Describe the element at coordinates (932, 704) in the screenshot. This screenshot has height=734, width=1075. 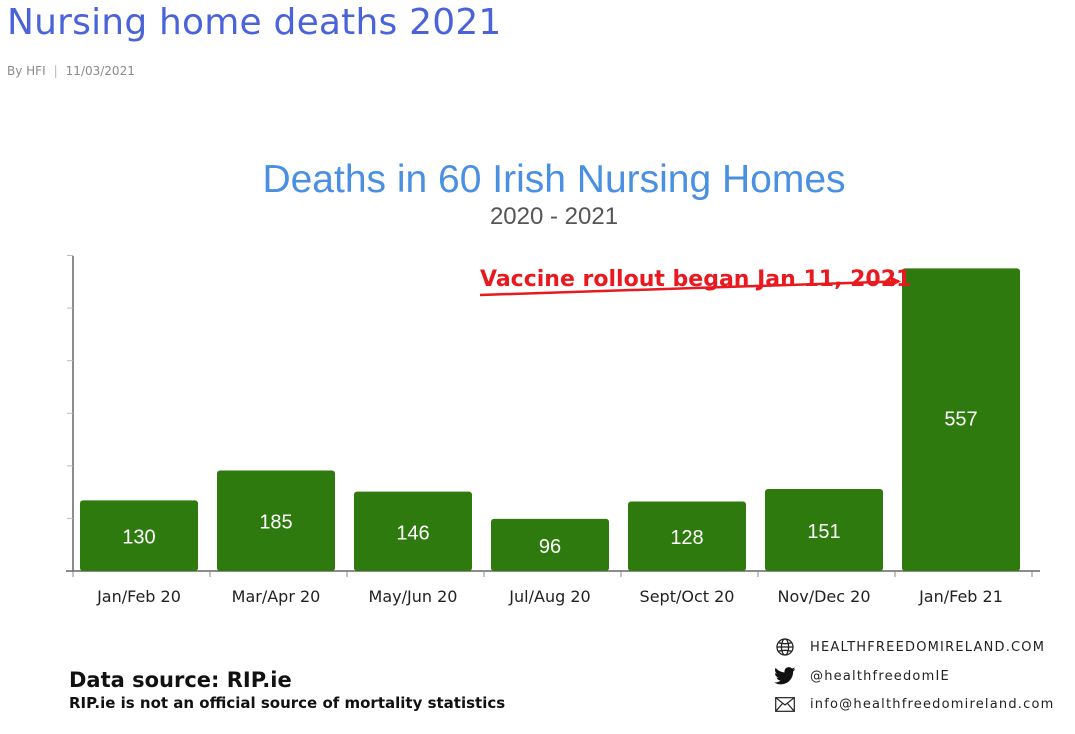
I see `email-text: info@healthfreedomireland.com` at that location.